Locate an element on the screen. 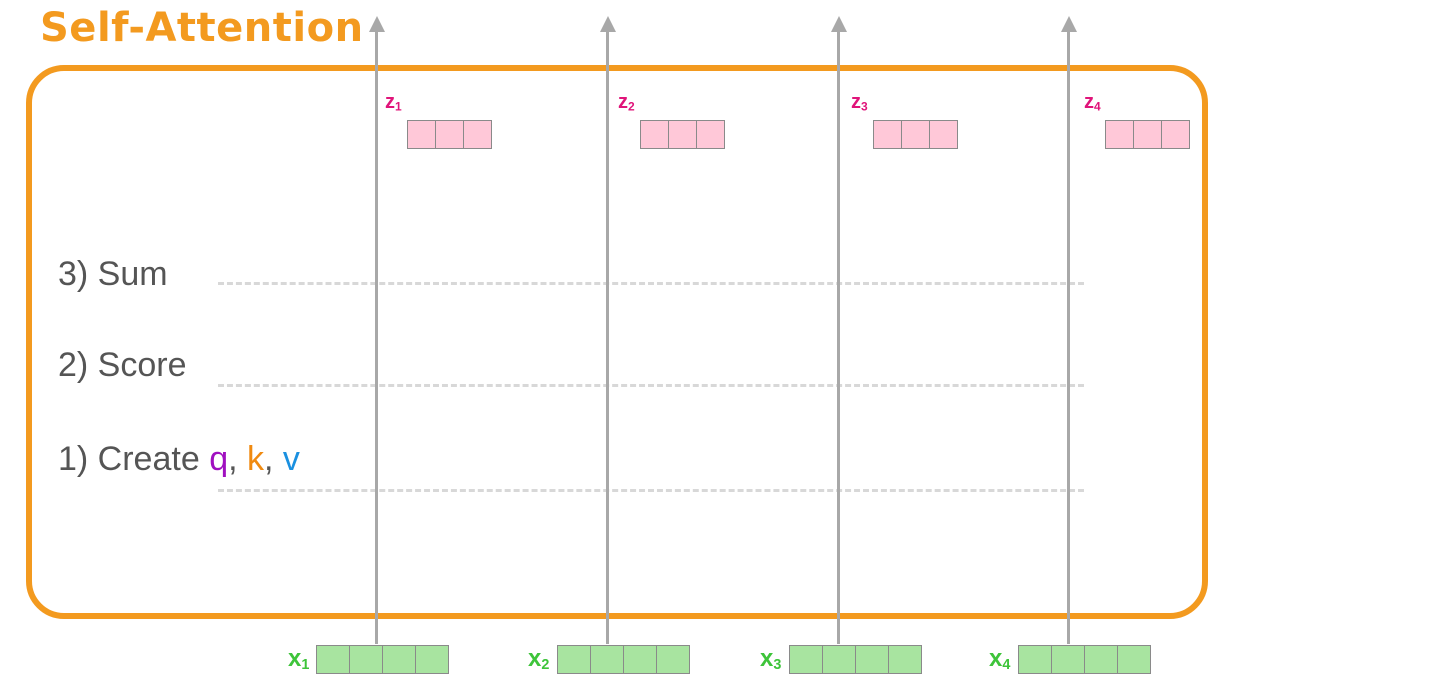 The height and width of the screenshot is (688, 1440). output-label-z2: z2 is located at coordinates (626, 102).